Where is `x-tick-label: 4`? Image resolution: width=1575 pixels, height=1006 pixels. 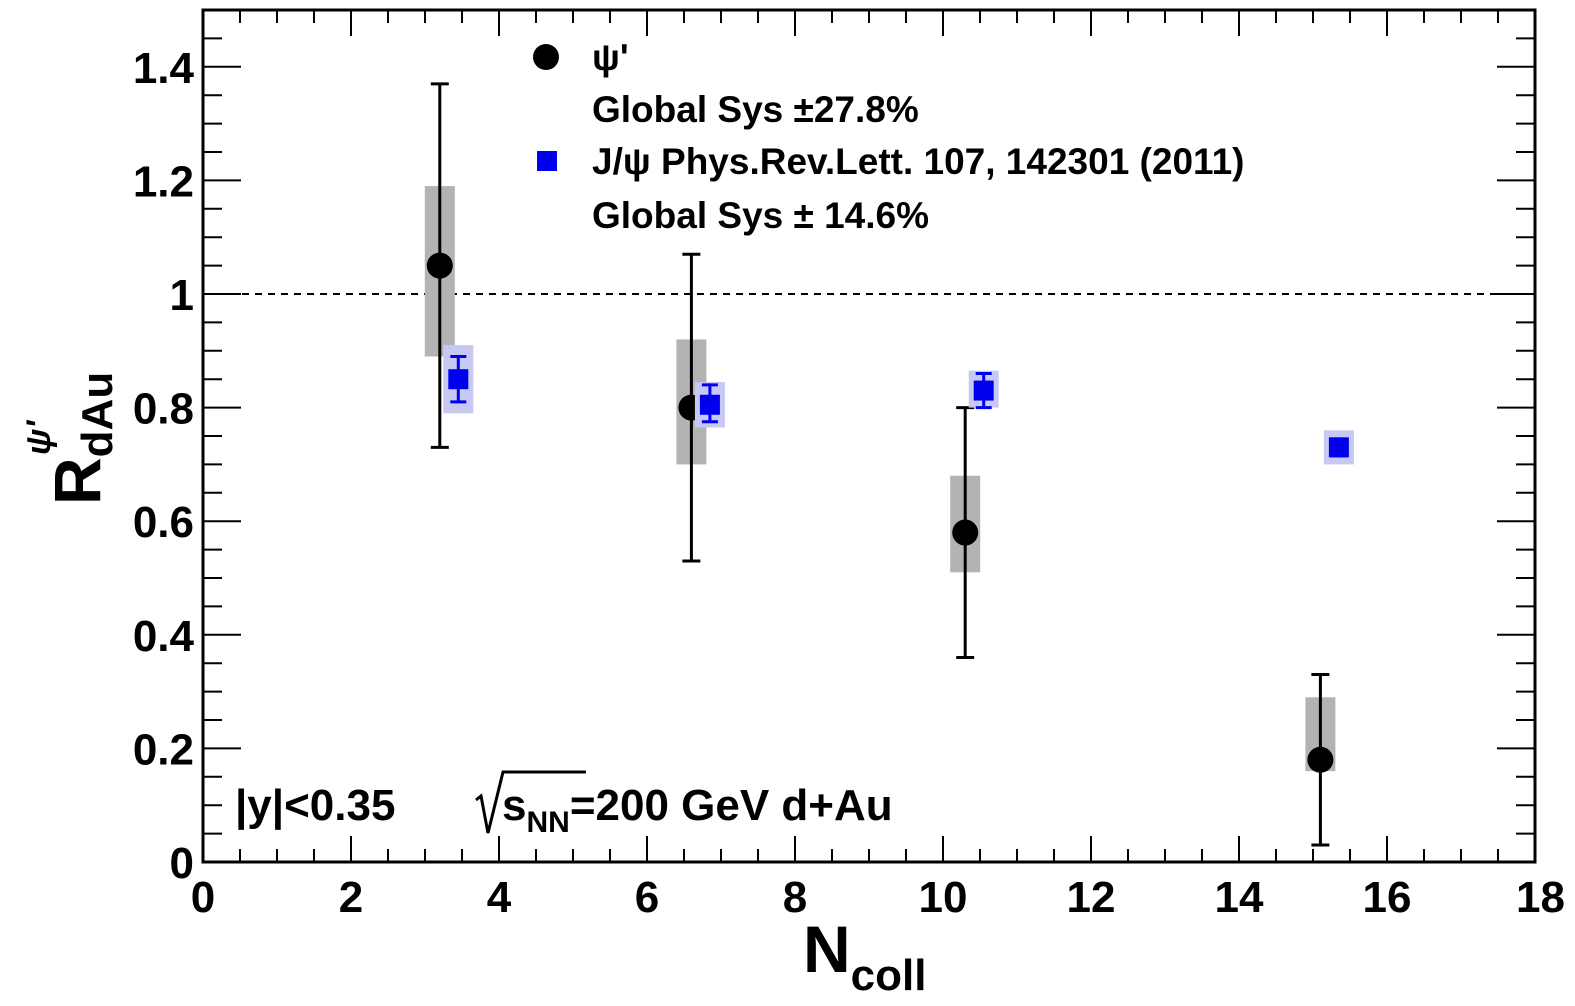 x-tick-label: 4 is located at coordinates (499, 897).